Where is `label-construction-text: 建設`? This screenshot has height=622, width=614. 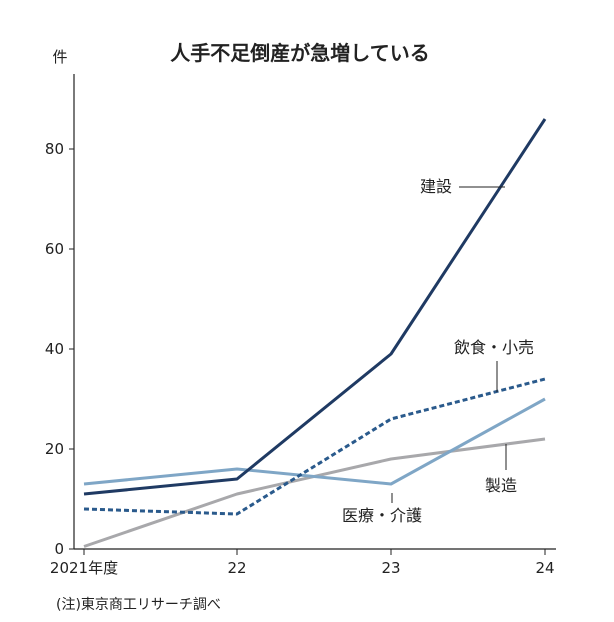 label-construction-text: 建設 is located at coordinates (436, 186).